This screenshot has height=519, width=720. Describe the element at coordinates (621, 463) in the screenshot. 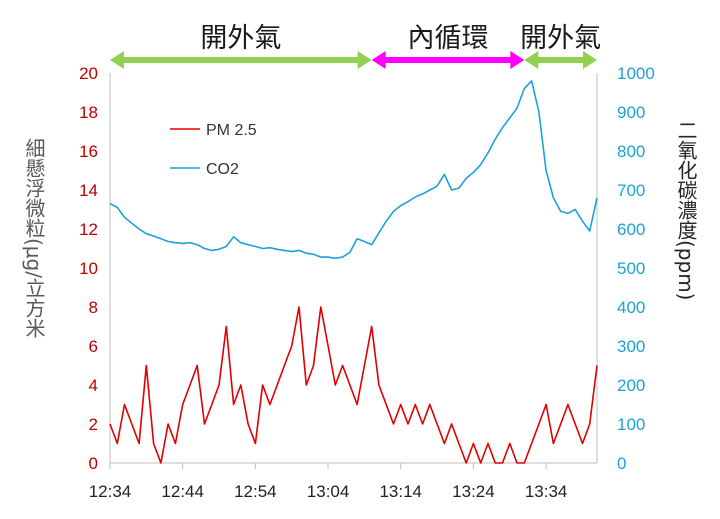

I see `y-right-tick-label: 0` at that location.